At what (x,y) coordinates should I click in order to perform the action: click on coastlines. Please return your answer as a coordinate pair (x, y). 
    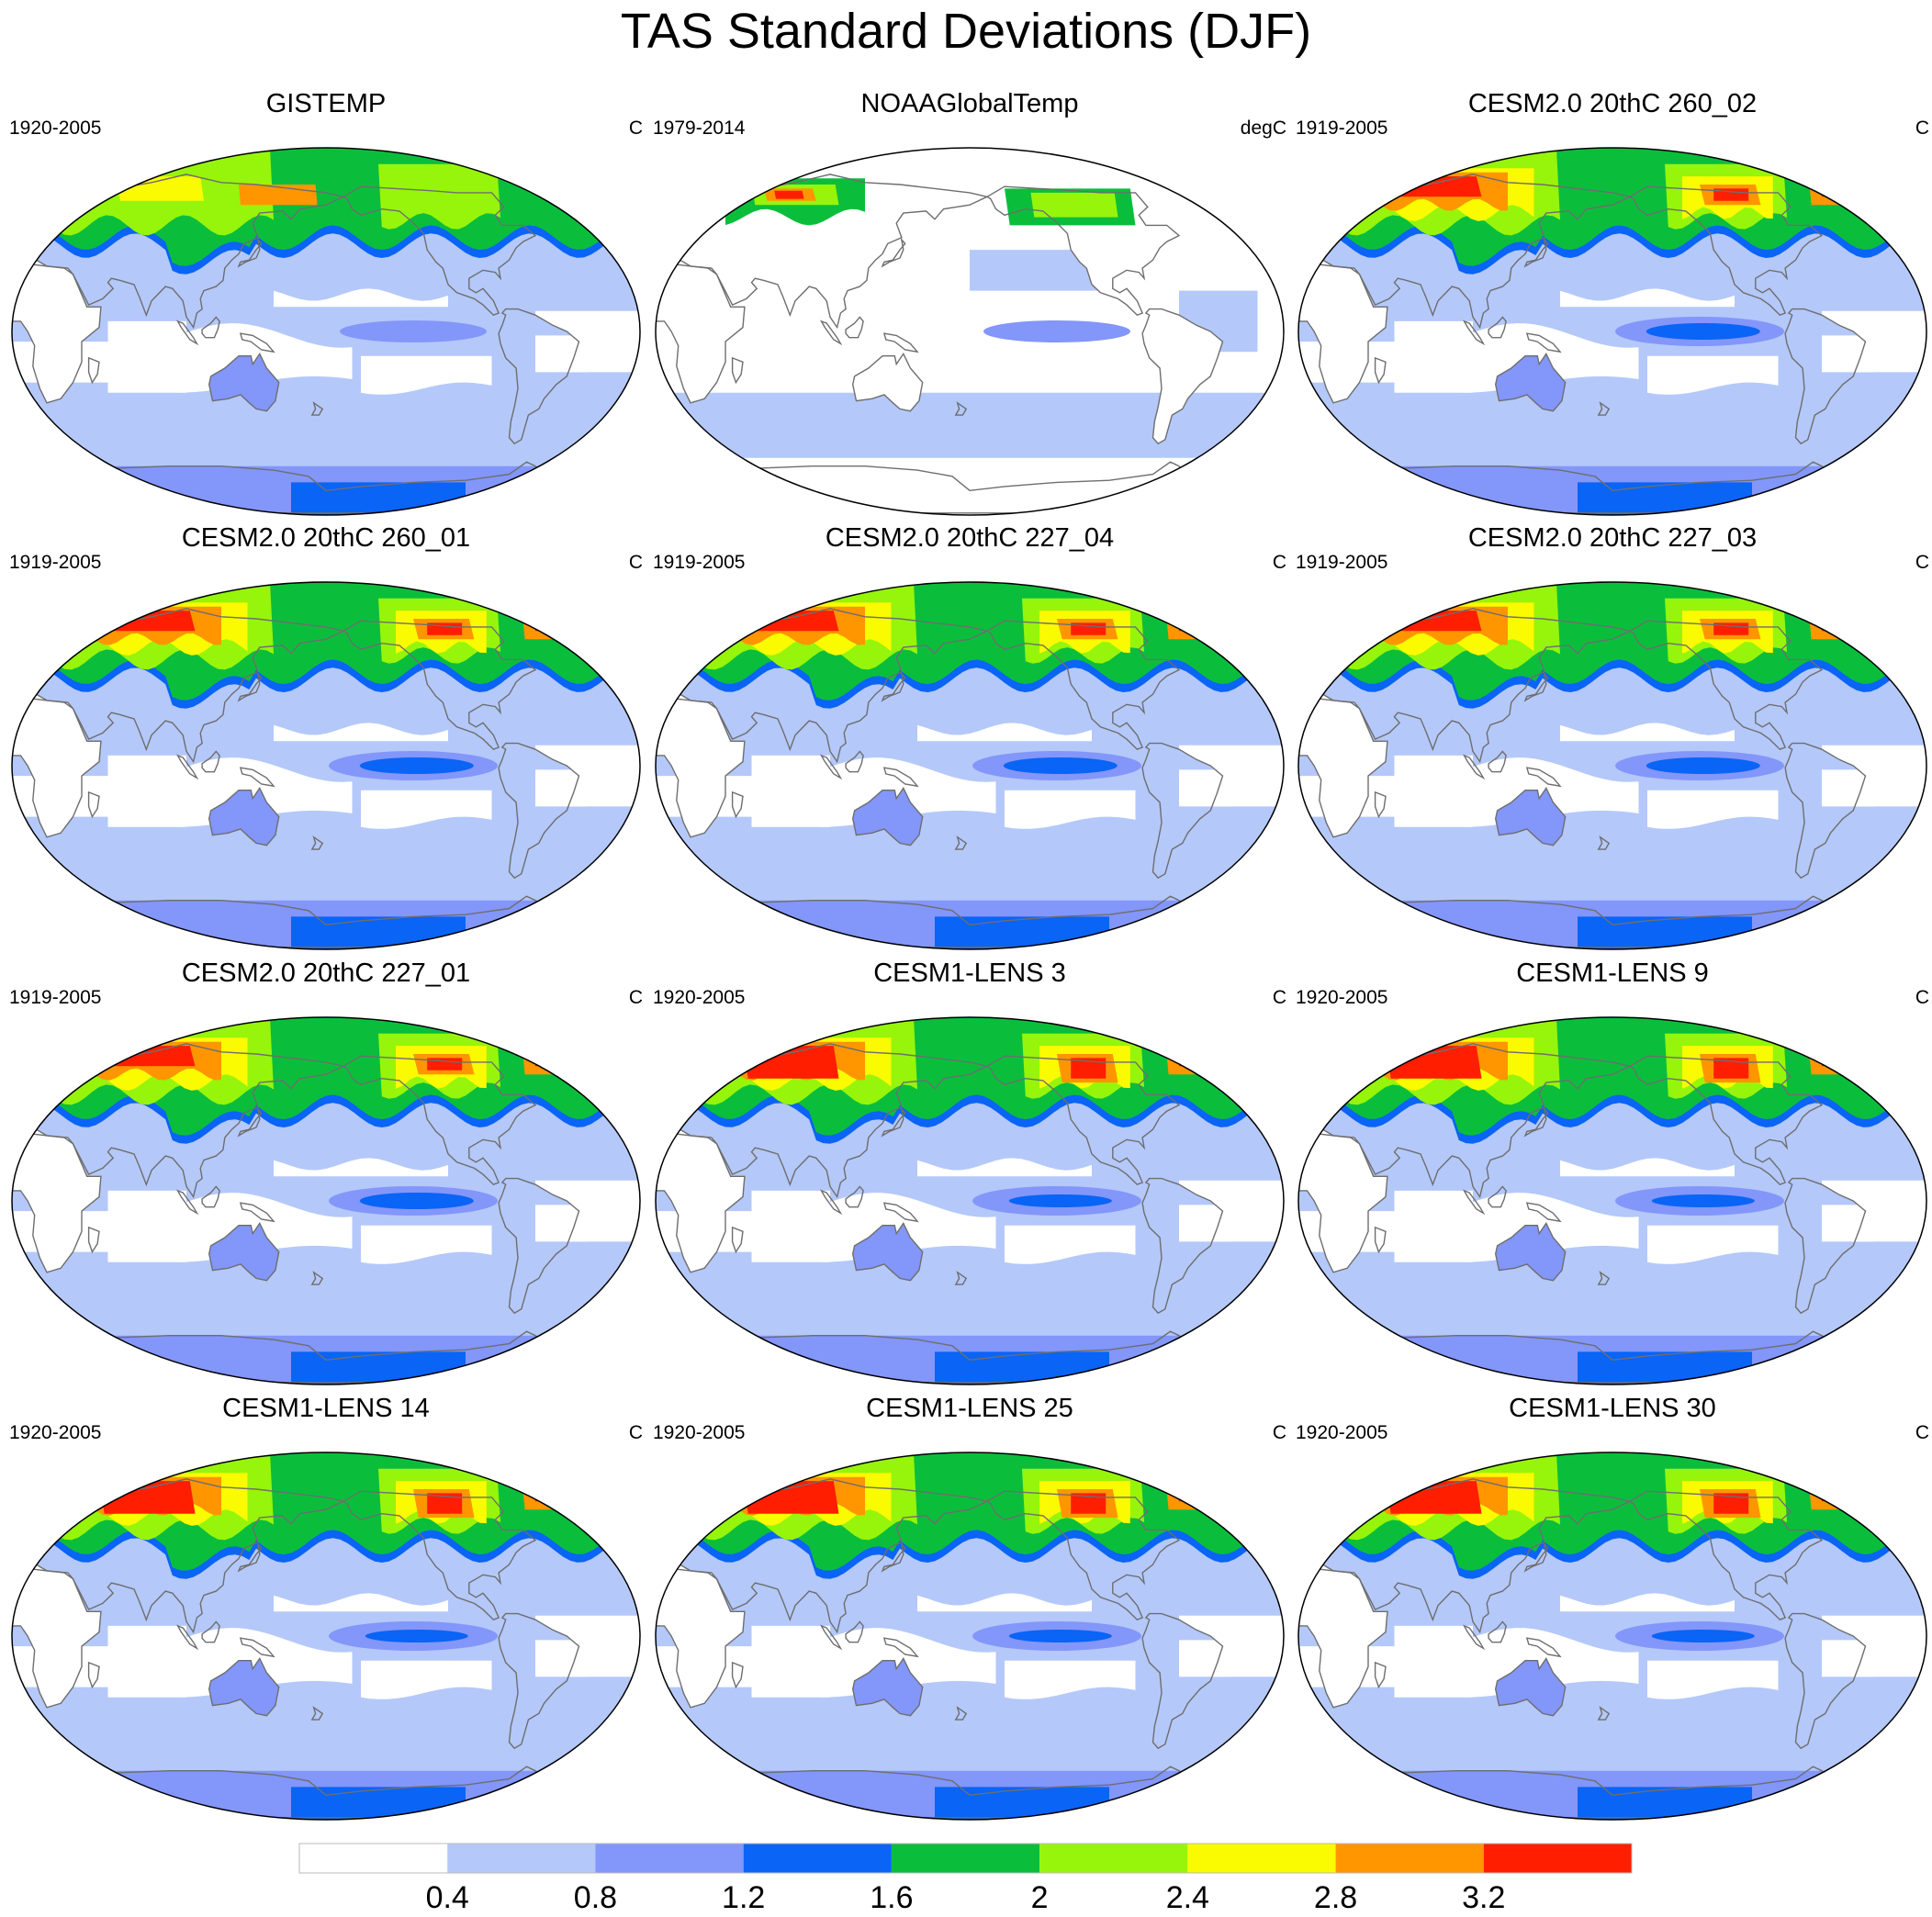
    Looking at the image, I should click on (1612, 1207).